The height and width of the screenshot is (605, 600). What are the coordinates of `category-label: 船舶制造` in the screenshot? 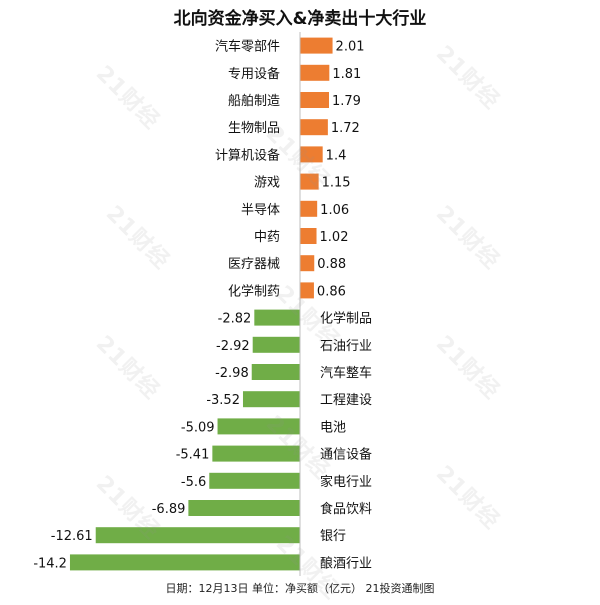 It's located at (254, 101).